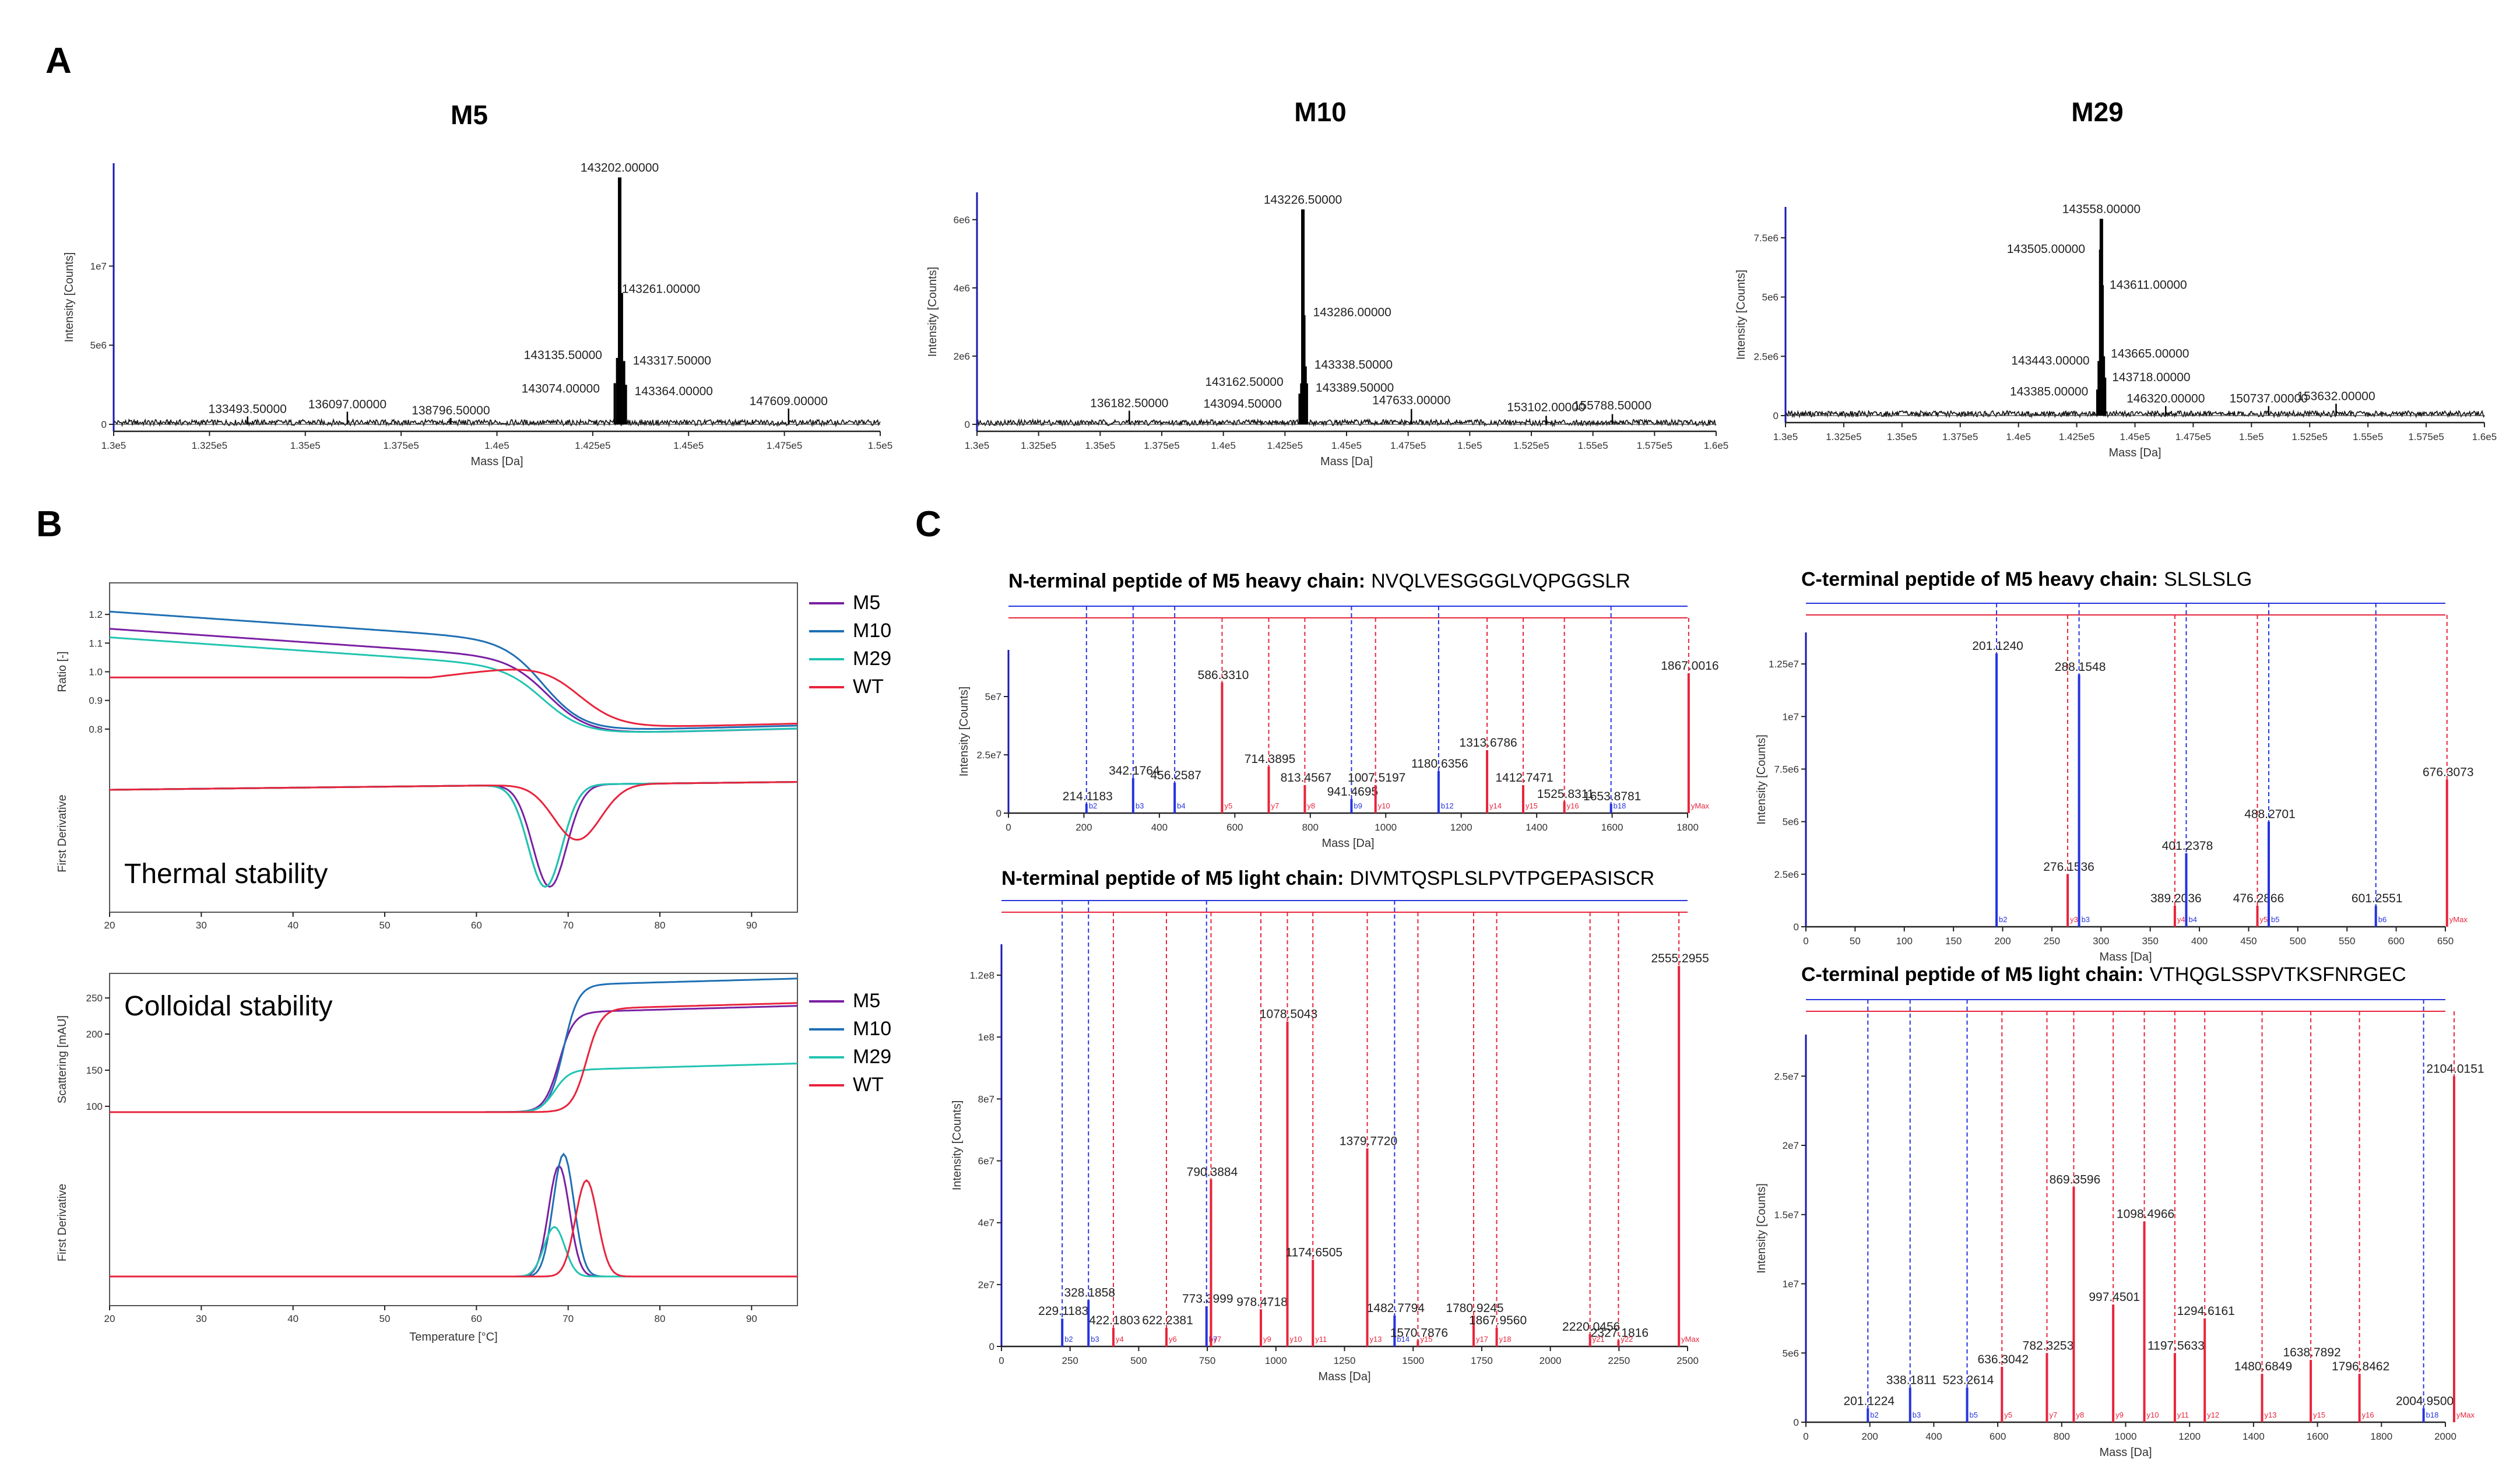 The width and height of the screenshot is (2506, 1484). What do you see at coordinates (789, 402) in the screenshot?
I see `mass-m5-peak-label: 147609.00000` at bounding box center [789, 402].